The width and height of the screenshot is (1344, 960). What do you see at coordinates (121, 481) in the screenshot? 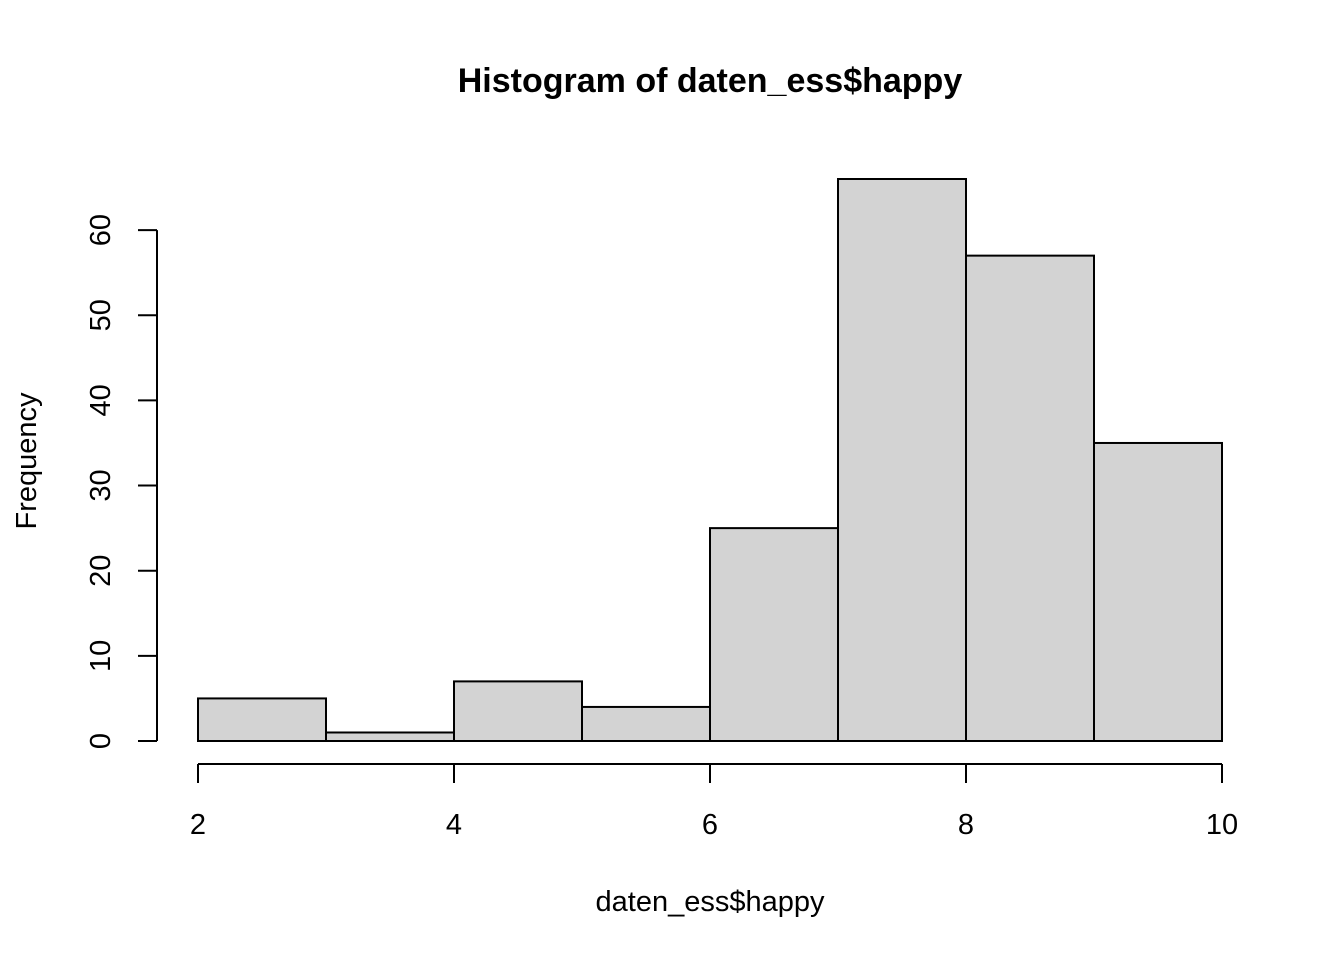
I see `y-axis: 0 10 20 30 40 50 60` at bounding box center [121, 481].